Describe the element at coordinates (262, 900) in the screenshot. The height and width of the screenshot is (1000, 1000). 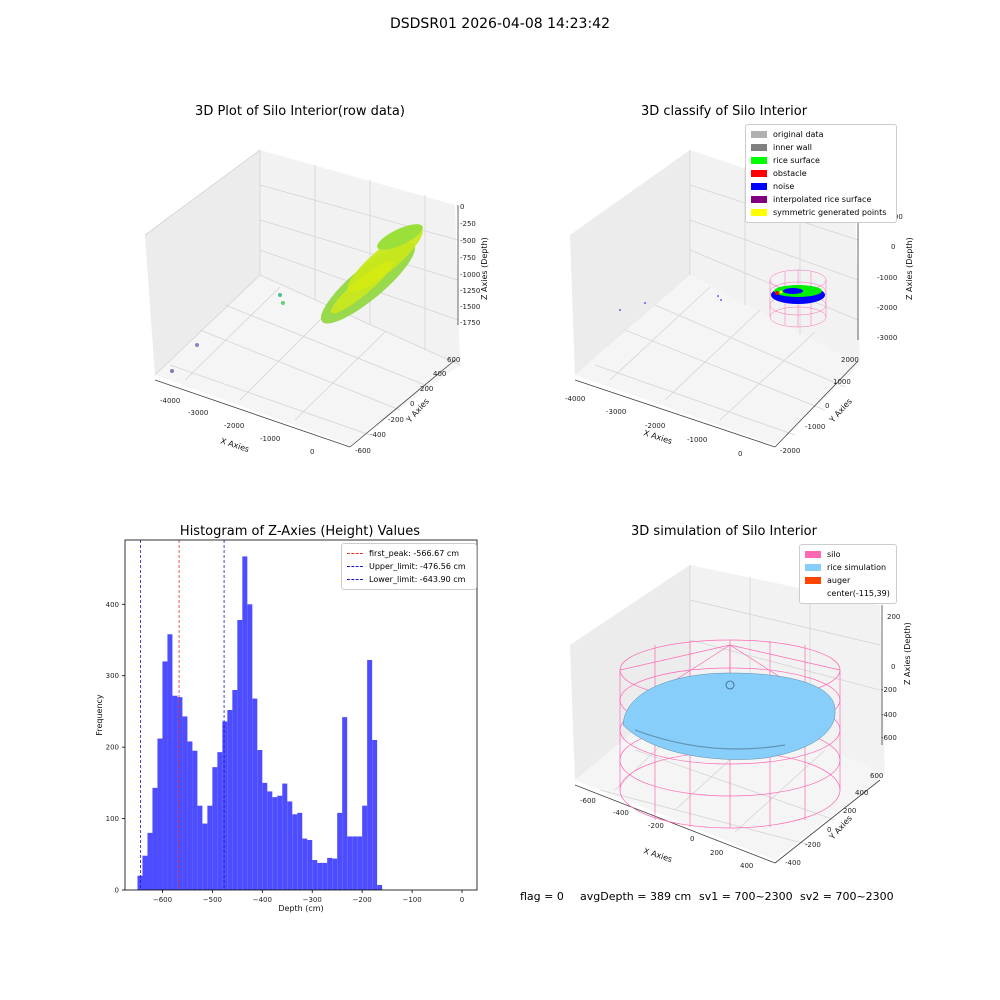
I see `histogram-xtick-label: −400` at that location.